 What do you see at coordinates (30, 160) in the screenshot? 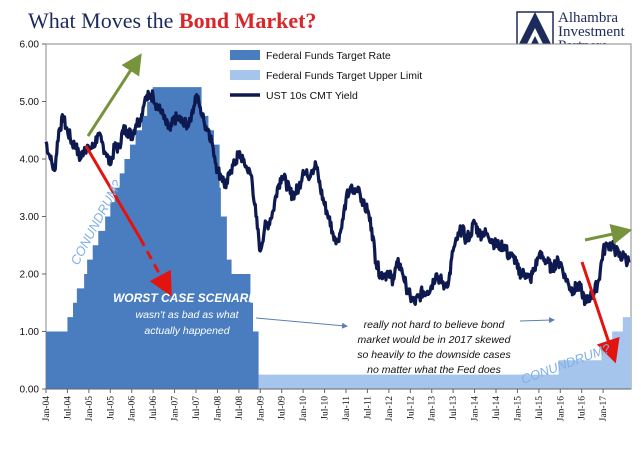
I see `y-tick-label: 4.00` at bounding box center [30, 160].